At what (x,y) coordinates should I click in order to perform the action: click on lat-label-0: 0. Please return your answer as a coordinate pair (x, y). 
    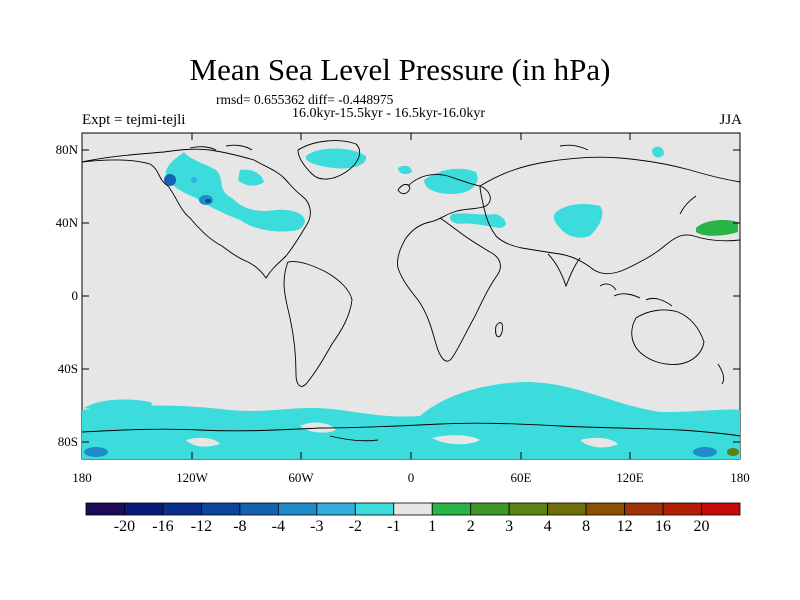
    Looking at the image, I should click on (75, 295).